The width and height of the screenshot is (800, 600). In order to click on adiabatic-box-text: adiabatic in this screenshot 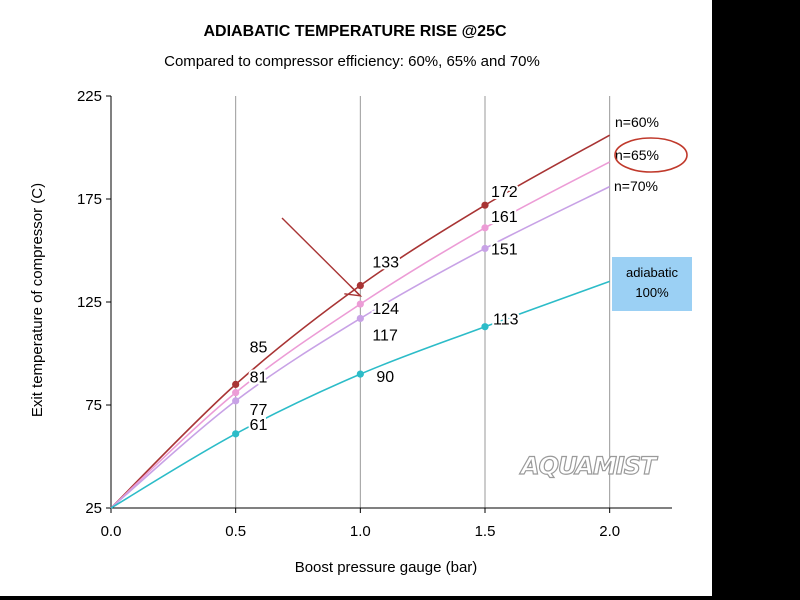, I will do `click(652, 272)`.